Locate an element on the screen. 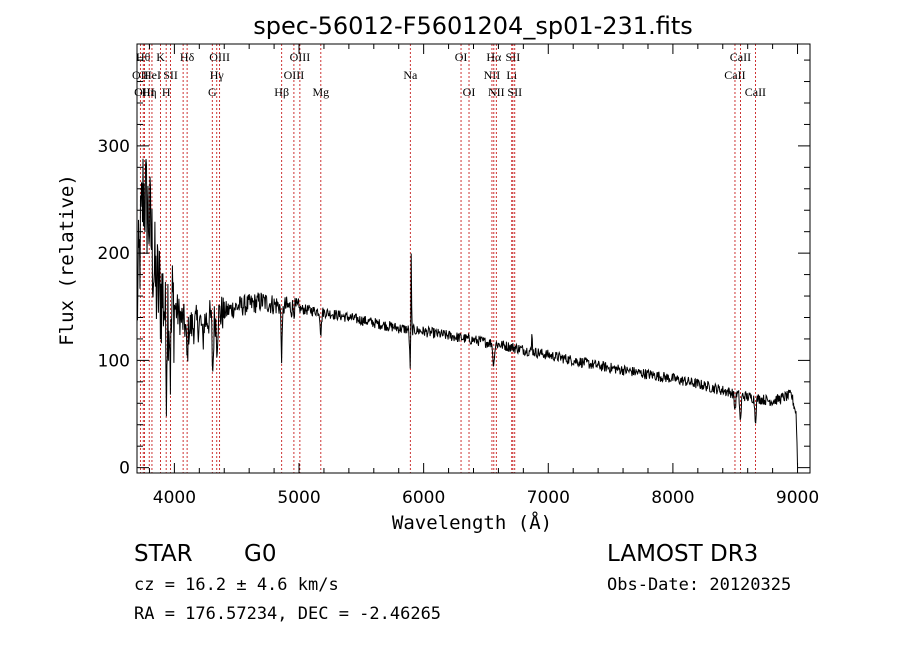  x-tick-label: 7000 is located at coordinates (548, 498).